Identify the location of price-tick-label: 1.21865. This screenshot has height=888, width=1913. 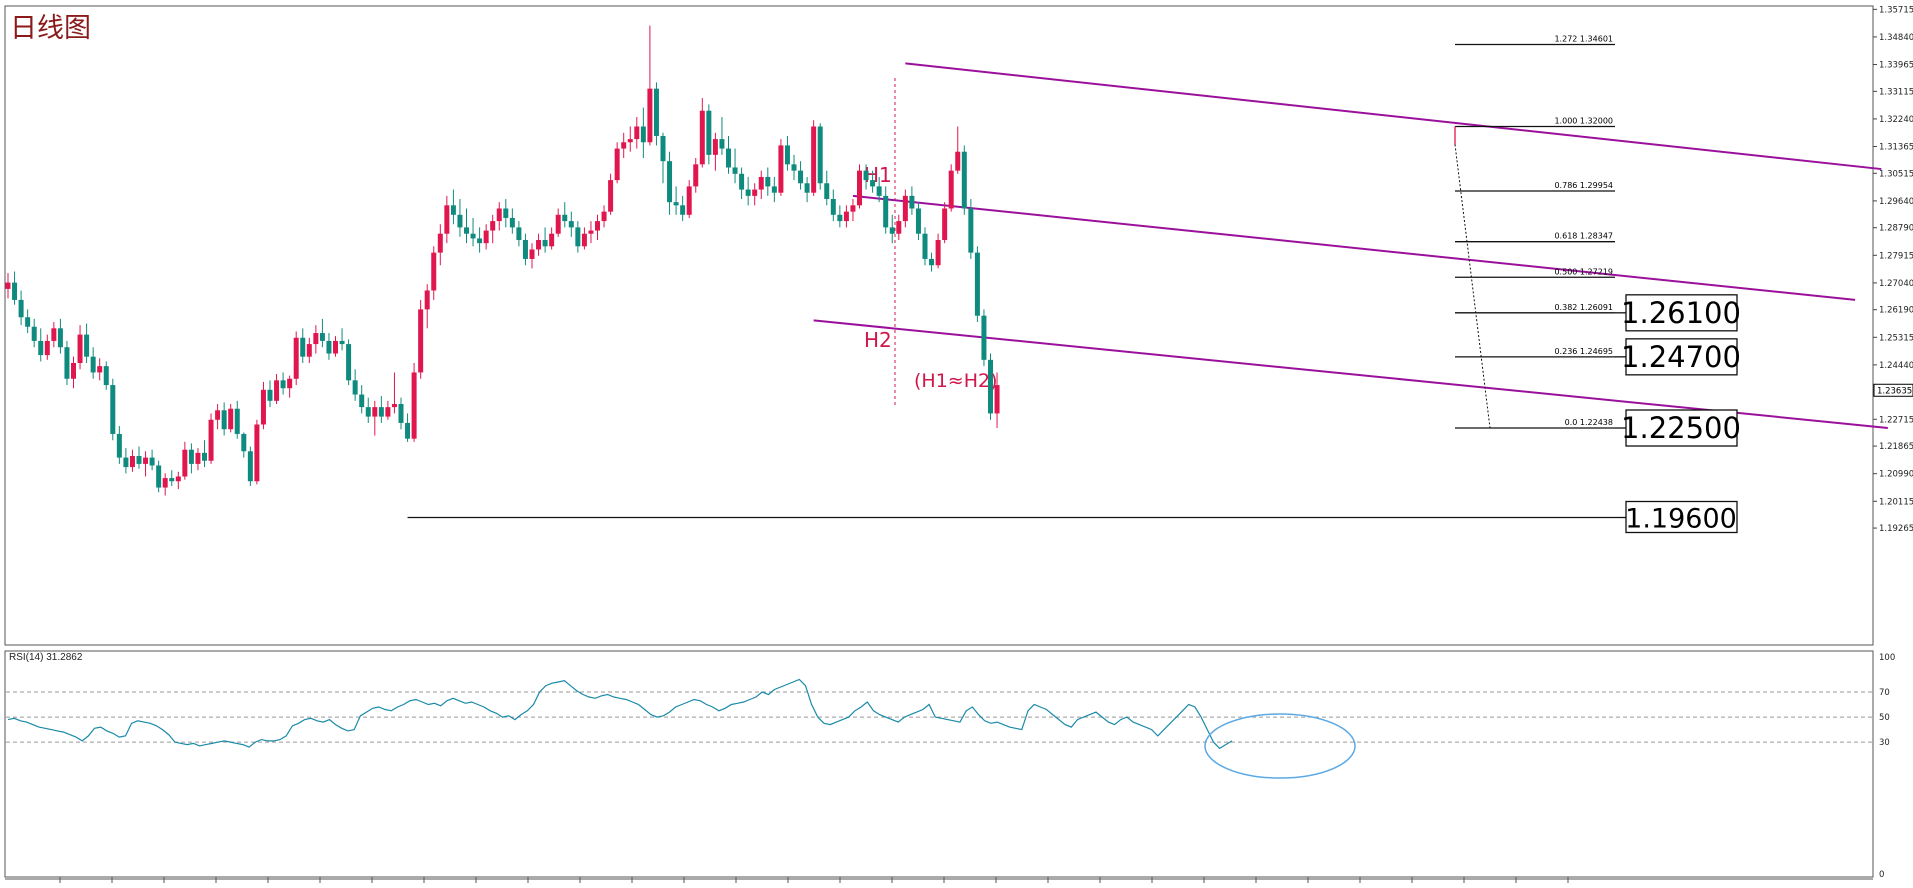
(1896, 447).